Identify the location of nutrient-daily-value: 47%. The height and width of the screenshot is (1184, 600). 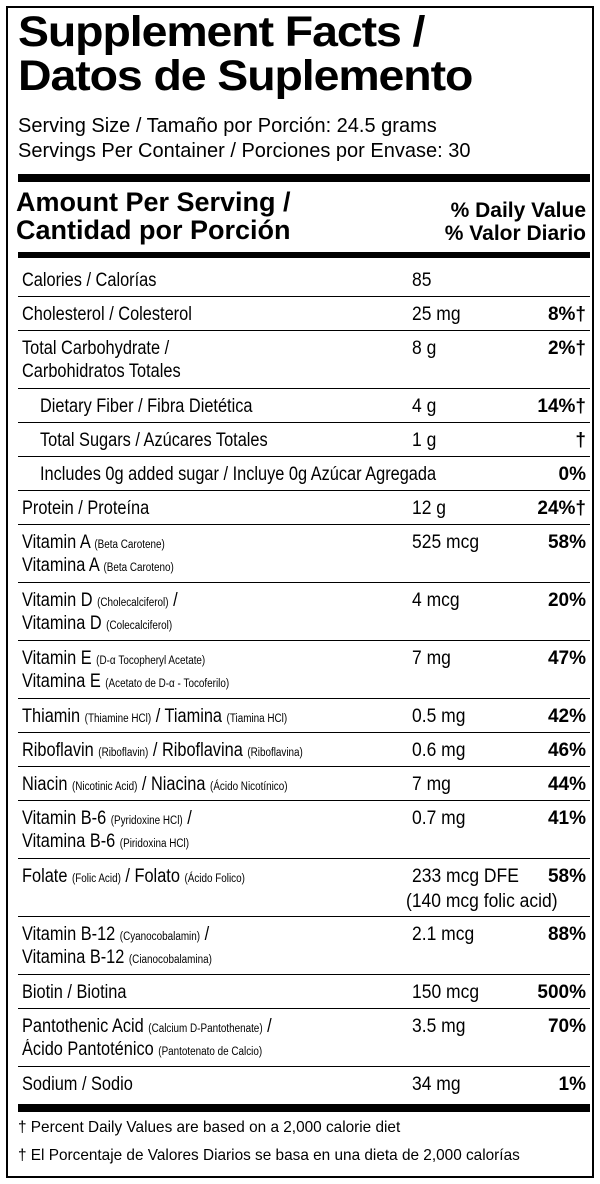
(566, 658).